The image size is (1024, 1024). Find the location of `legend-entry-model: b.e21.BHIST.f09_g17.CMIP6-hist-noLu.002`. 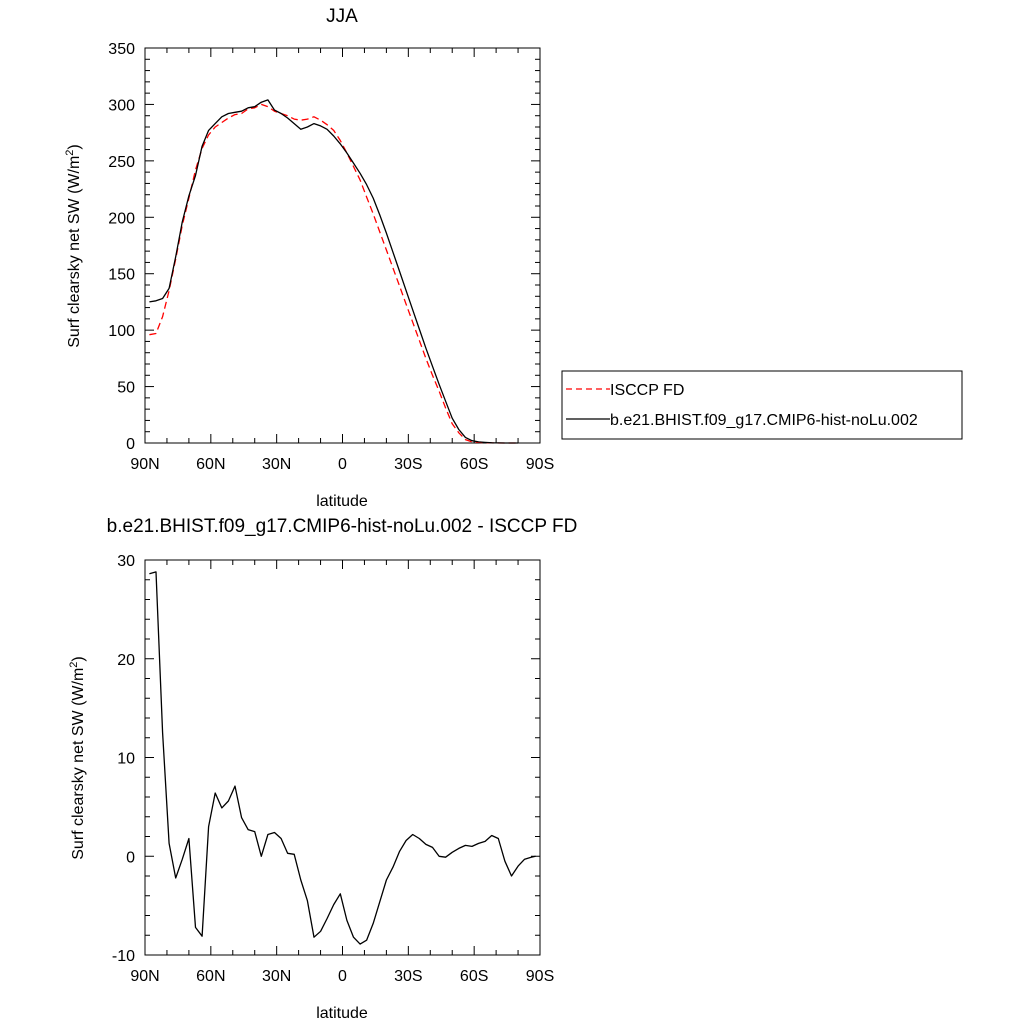

legend-entry-model: b.e21.BHIST.f09_g17.CMIP6-hist-noLu.002 is located at coordinates (764, 420).